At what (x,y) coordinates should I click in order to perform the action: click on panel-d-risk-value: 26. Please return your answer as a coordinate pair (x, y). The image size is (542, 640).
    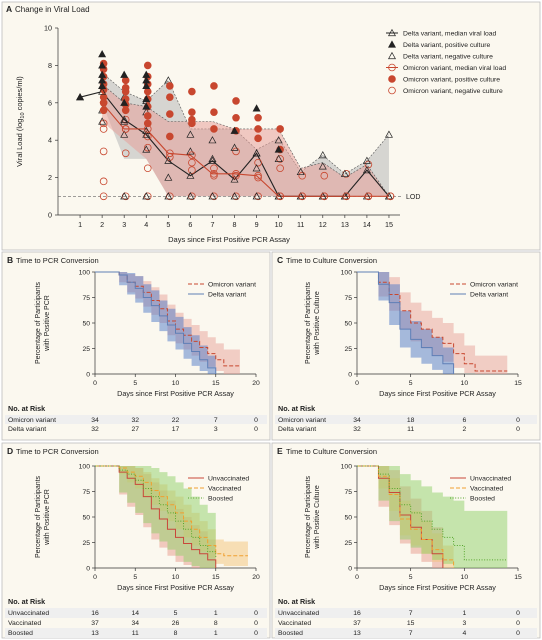
    Looking at the image, I should click on (176, 623).